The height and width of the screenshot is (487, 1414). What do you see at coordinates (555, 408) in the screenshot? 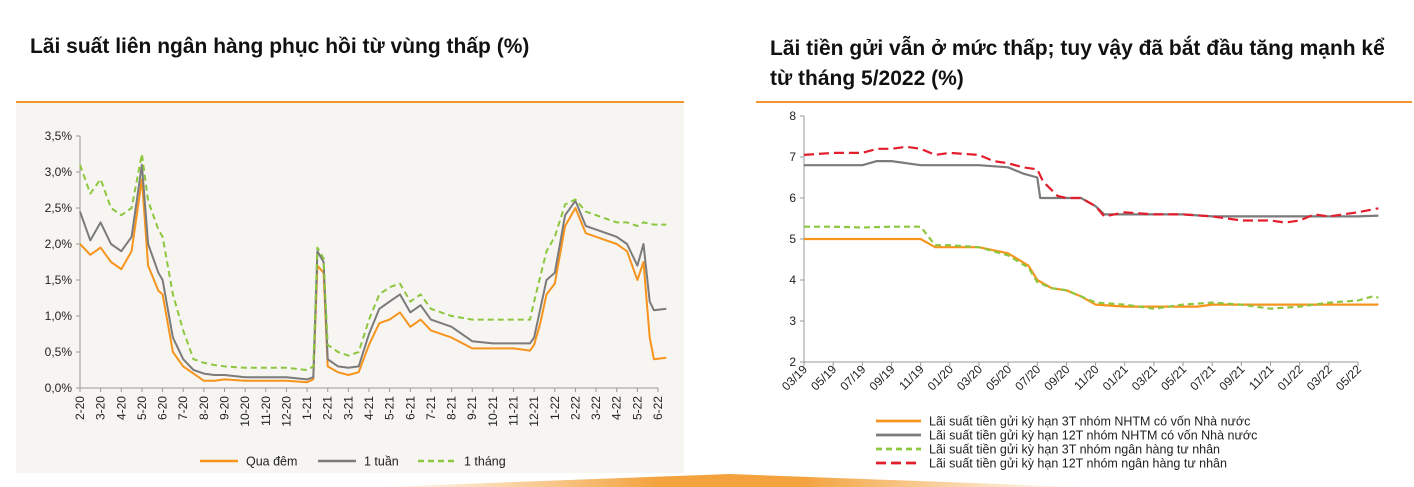
I see `x-tick-label: 1-22` at bounding box center [555, 408].